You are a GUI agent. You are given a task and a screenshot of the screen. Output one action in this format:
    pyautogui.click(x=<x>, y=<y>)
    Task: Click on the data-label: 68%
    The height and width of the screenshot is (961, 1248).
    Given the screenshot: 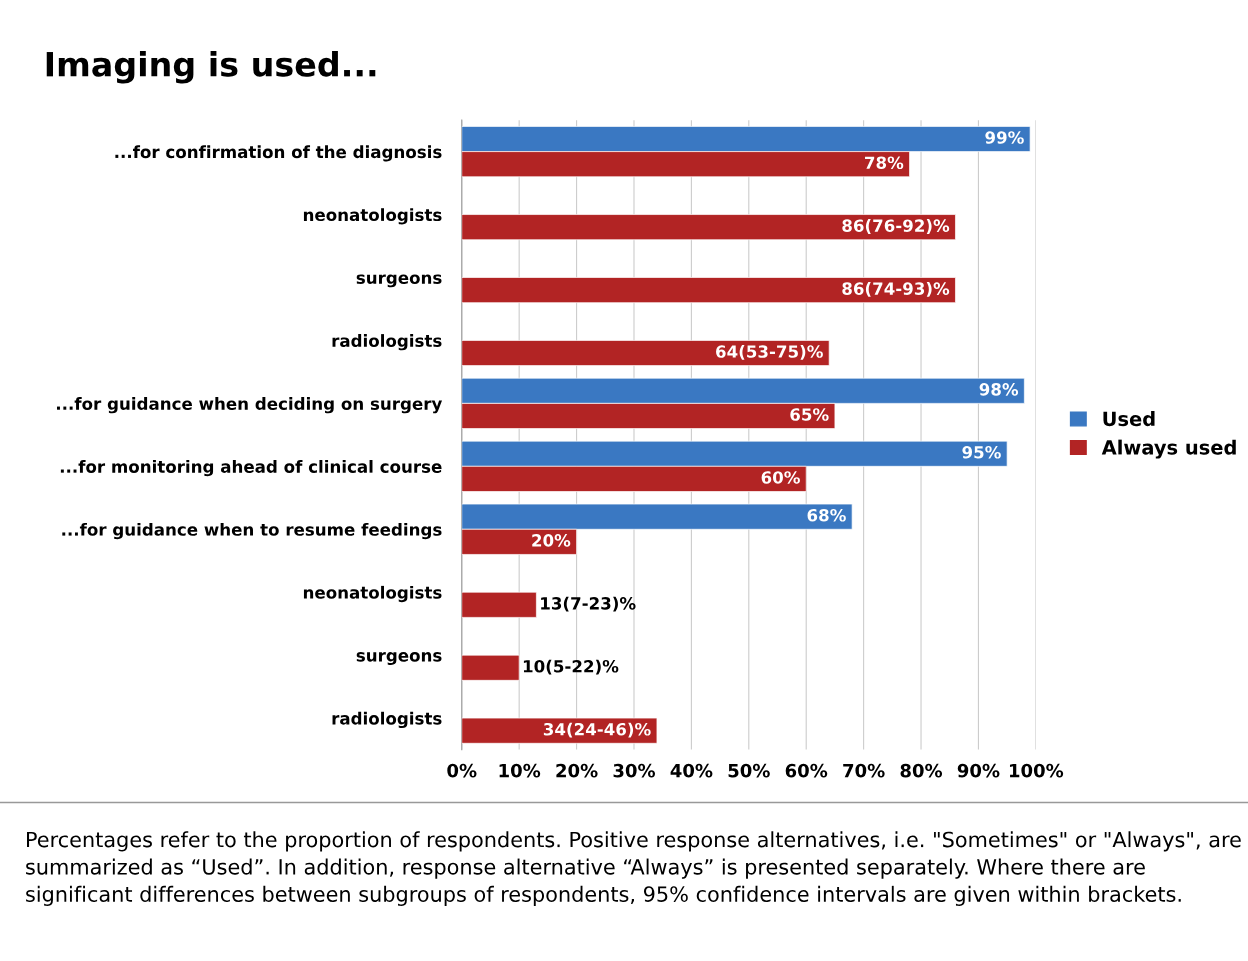 What is the action you would take?
    pyautogui.click(x=826, y=515)
    